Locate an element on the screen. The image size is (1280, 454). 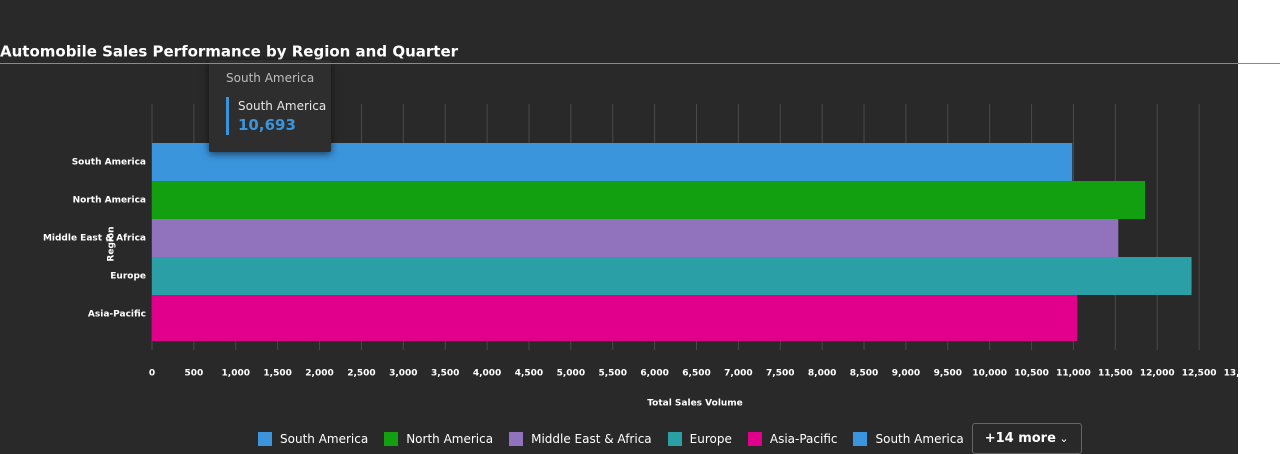
x-tick-label: 5,500 is located at coordinates (612, 374).